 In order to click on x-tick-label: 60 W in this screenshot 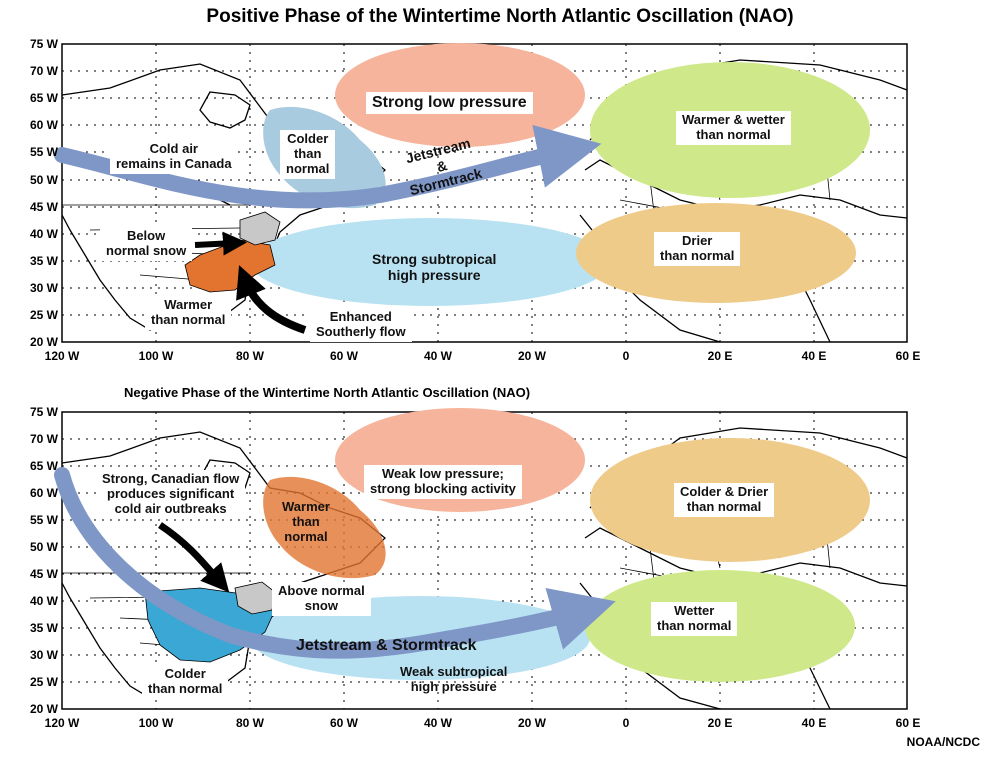, I will do `click(343, 723)`.